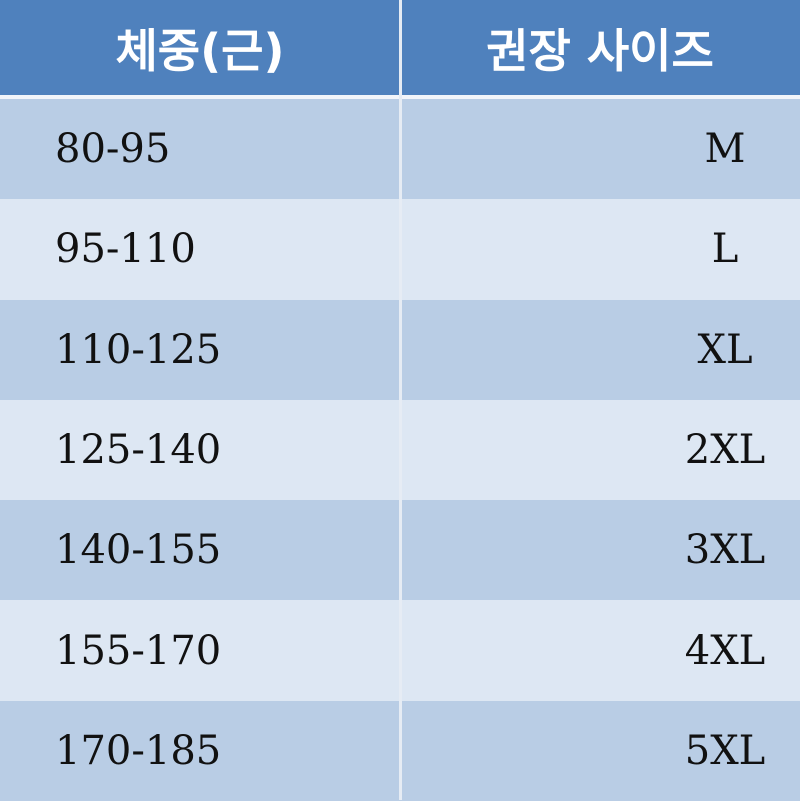 This screenshot has height=801, width=800. What do you see at coordinates (113, 149) in the screenshot?
I see `weight-cell: 80-95` at bounding box center [113, 149].